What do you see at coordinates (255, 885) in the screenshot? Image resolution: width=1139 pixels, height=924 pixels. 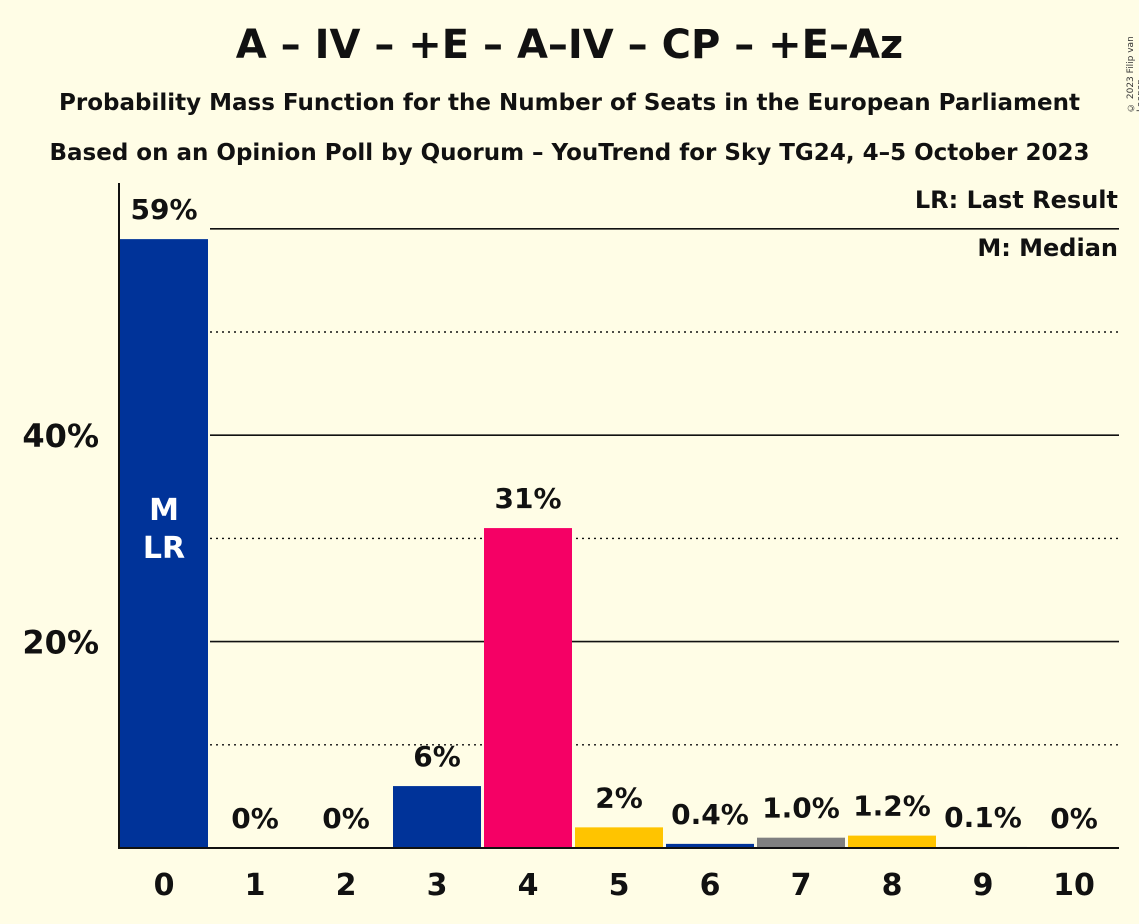 I see `x-tick-label: 1` at bounding box center [255, 885].